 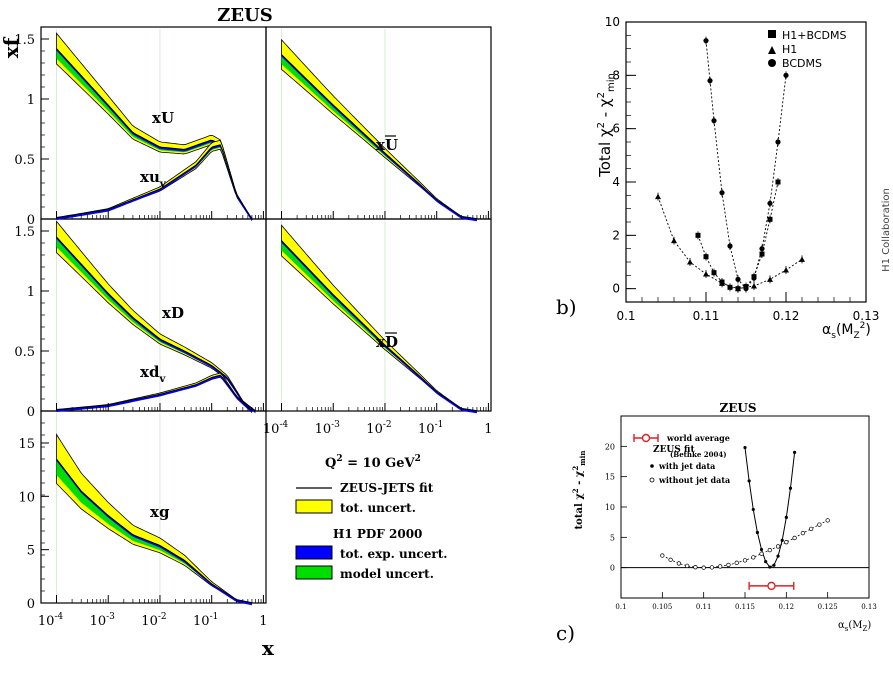 I want to click on h1-legend: H1+BCDMS H1 BCDMS, so click(x=807, y=49).